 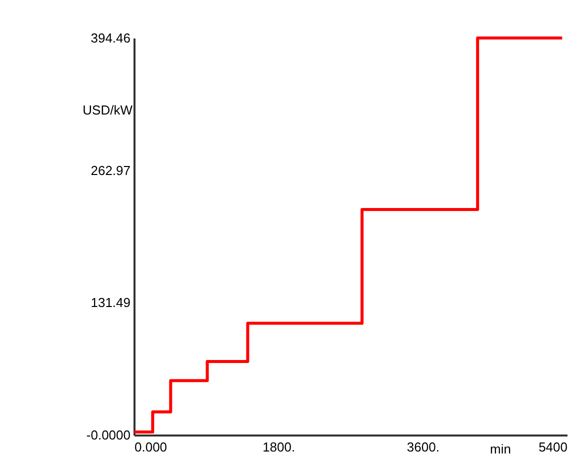 What do you see at coordinates (553, 447) in the screenshot?
I see `x-tick-label: 5400` at bounding box center [553, 447].